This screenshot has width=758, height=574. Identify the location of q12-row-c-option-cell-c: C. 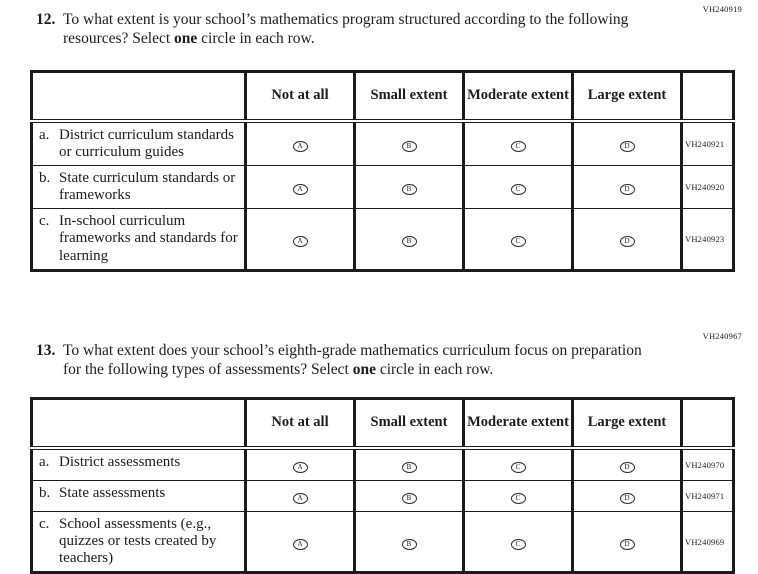
(517, 239).